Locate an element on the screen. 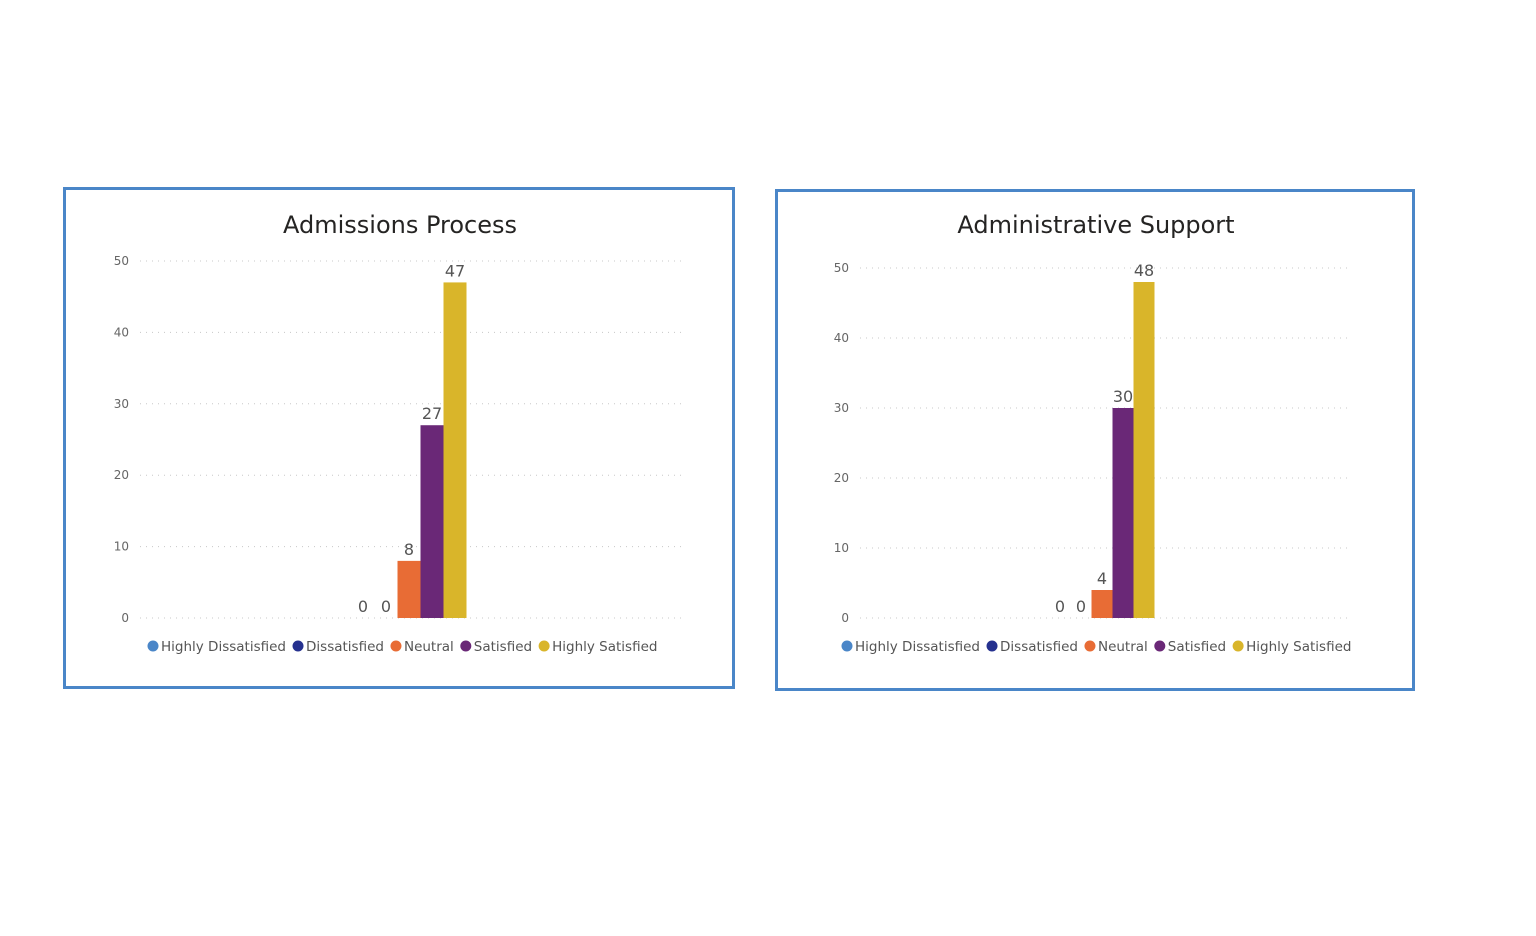  data-label: 4 is located at coordinates (1102, 578).